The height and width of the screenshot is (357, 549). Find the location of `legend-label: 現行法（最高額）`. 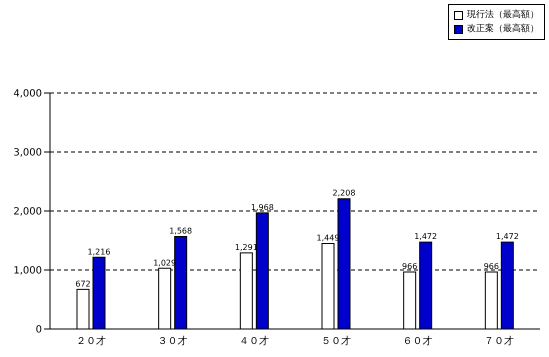

legend-label: 現行法（最高額） is located at coordinates (503, 15).